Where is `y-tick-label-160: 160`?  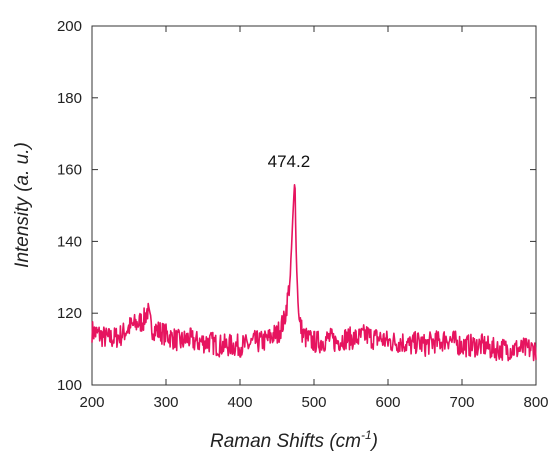
y-tick-label-160: 160 is located at coordinates (69, 170).